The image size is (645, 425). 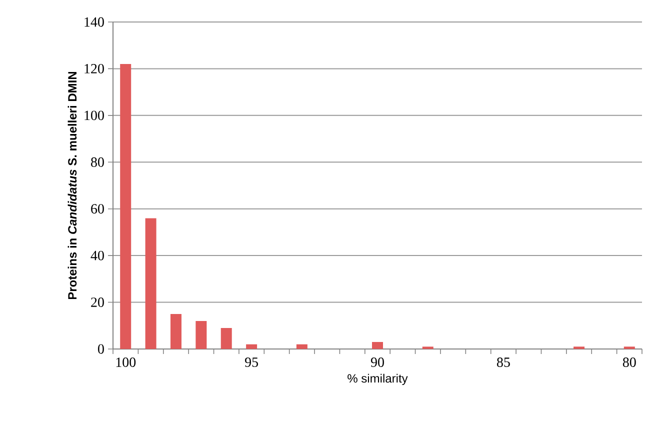 I want to click on y-tick-label: 140, so click(x=94, y=22).